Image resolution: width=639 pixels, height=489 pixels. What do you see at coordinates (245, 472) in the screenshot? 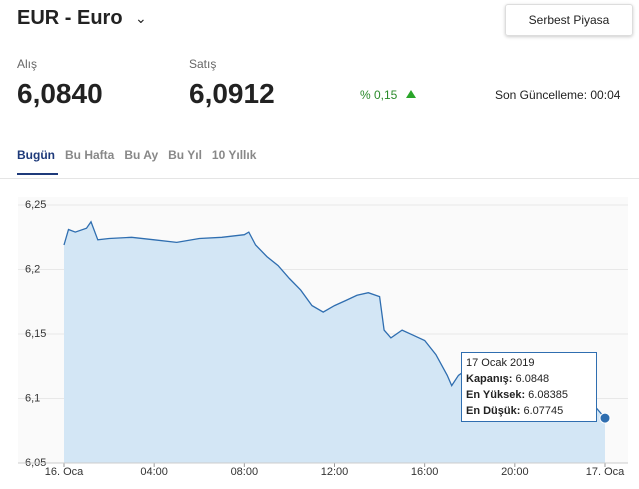
I see `x-tick-label: 08:00` at bounding box center [245, 472].